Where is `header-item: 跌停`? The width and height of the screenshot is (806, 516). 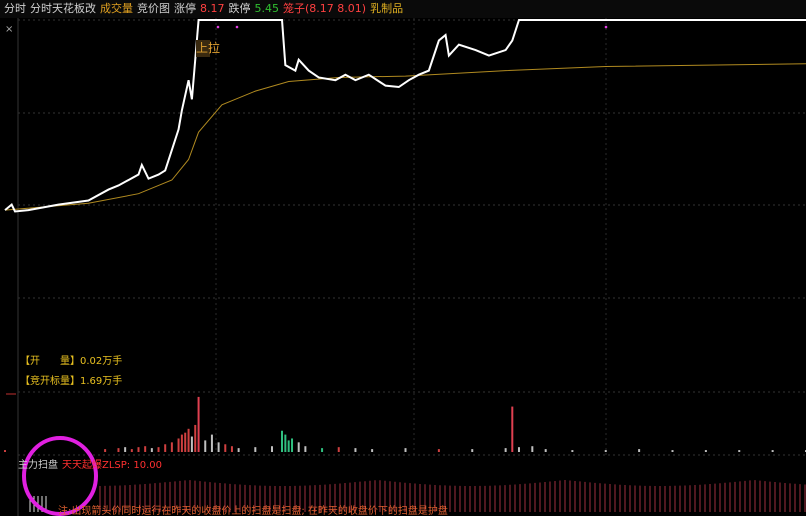 header-item: 跌停 is located at coordinates (239, 8).